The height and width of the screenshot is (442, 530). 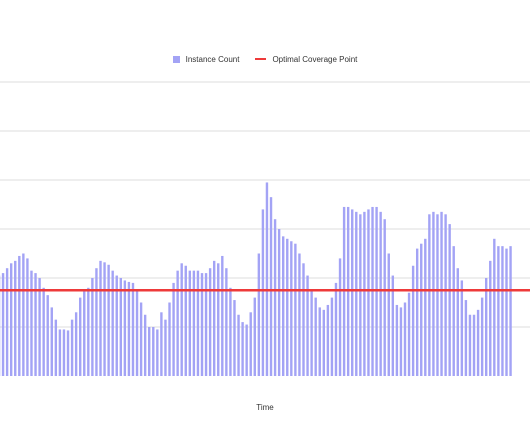 I want to click on legend-item-optimal-coverage: Optimal Coverage Point, so click(x=306, y=59).